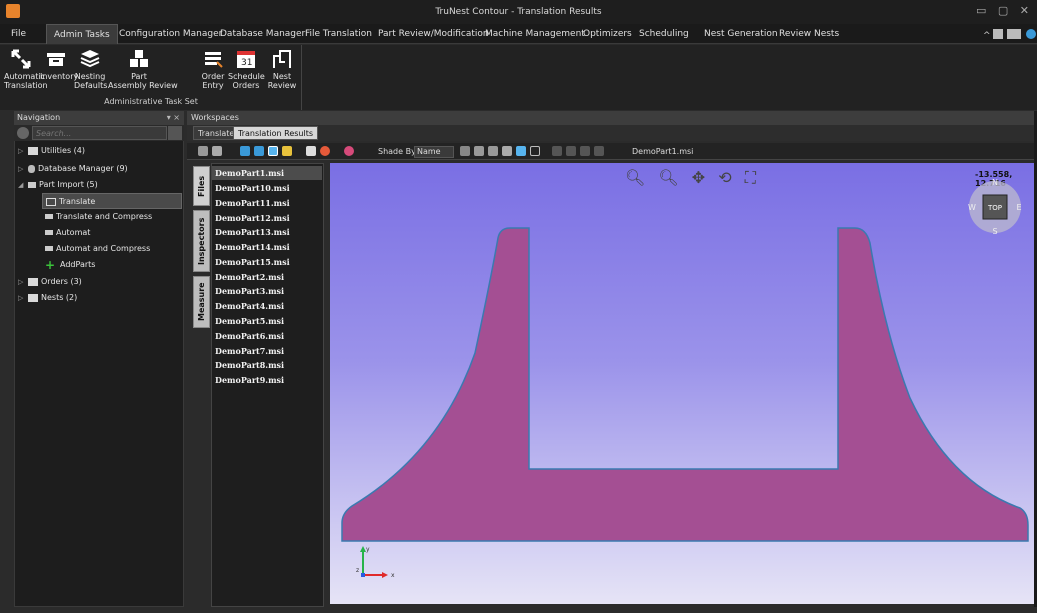  I want to click on lock-icon, so click(311, 151).